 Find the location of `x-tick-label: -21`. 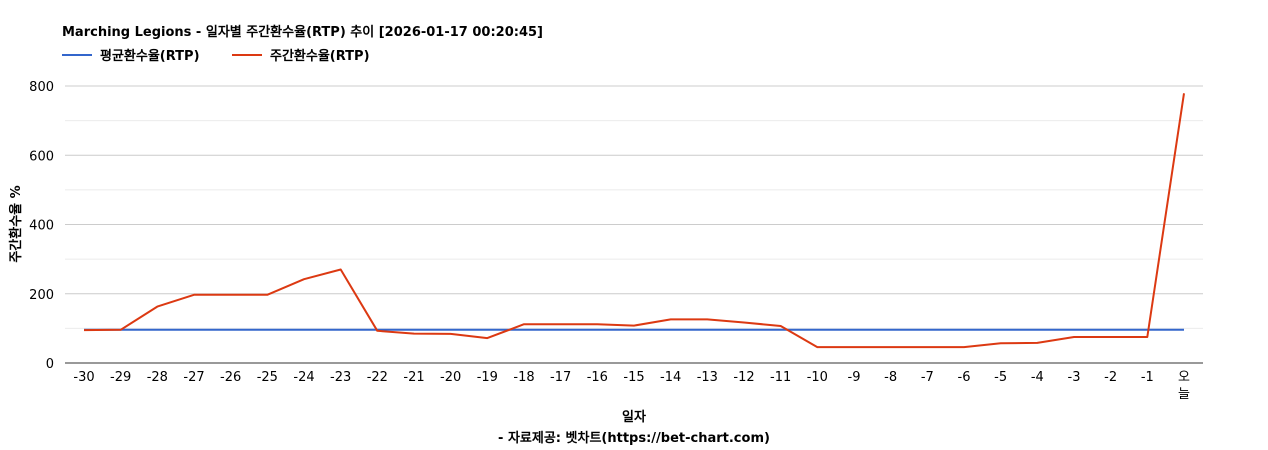

x-tick-label: -21 is located at coordinates (413, 377).